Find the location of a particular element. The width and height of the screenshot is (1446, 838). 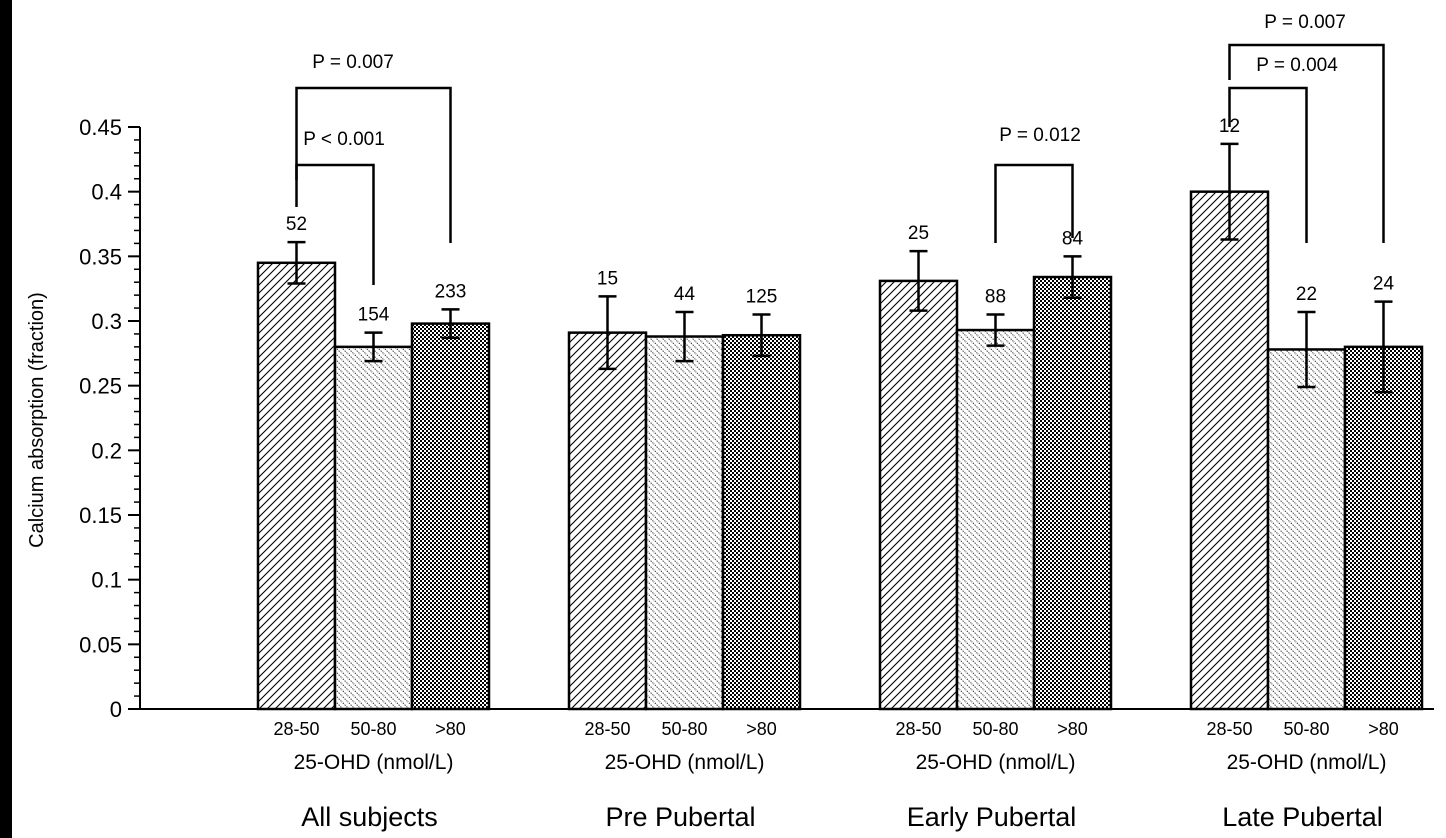

y-tick-label: 0.05 is located at coordinates (100, 644).